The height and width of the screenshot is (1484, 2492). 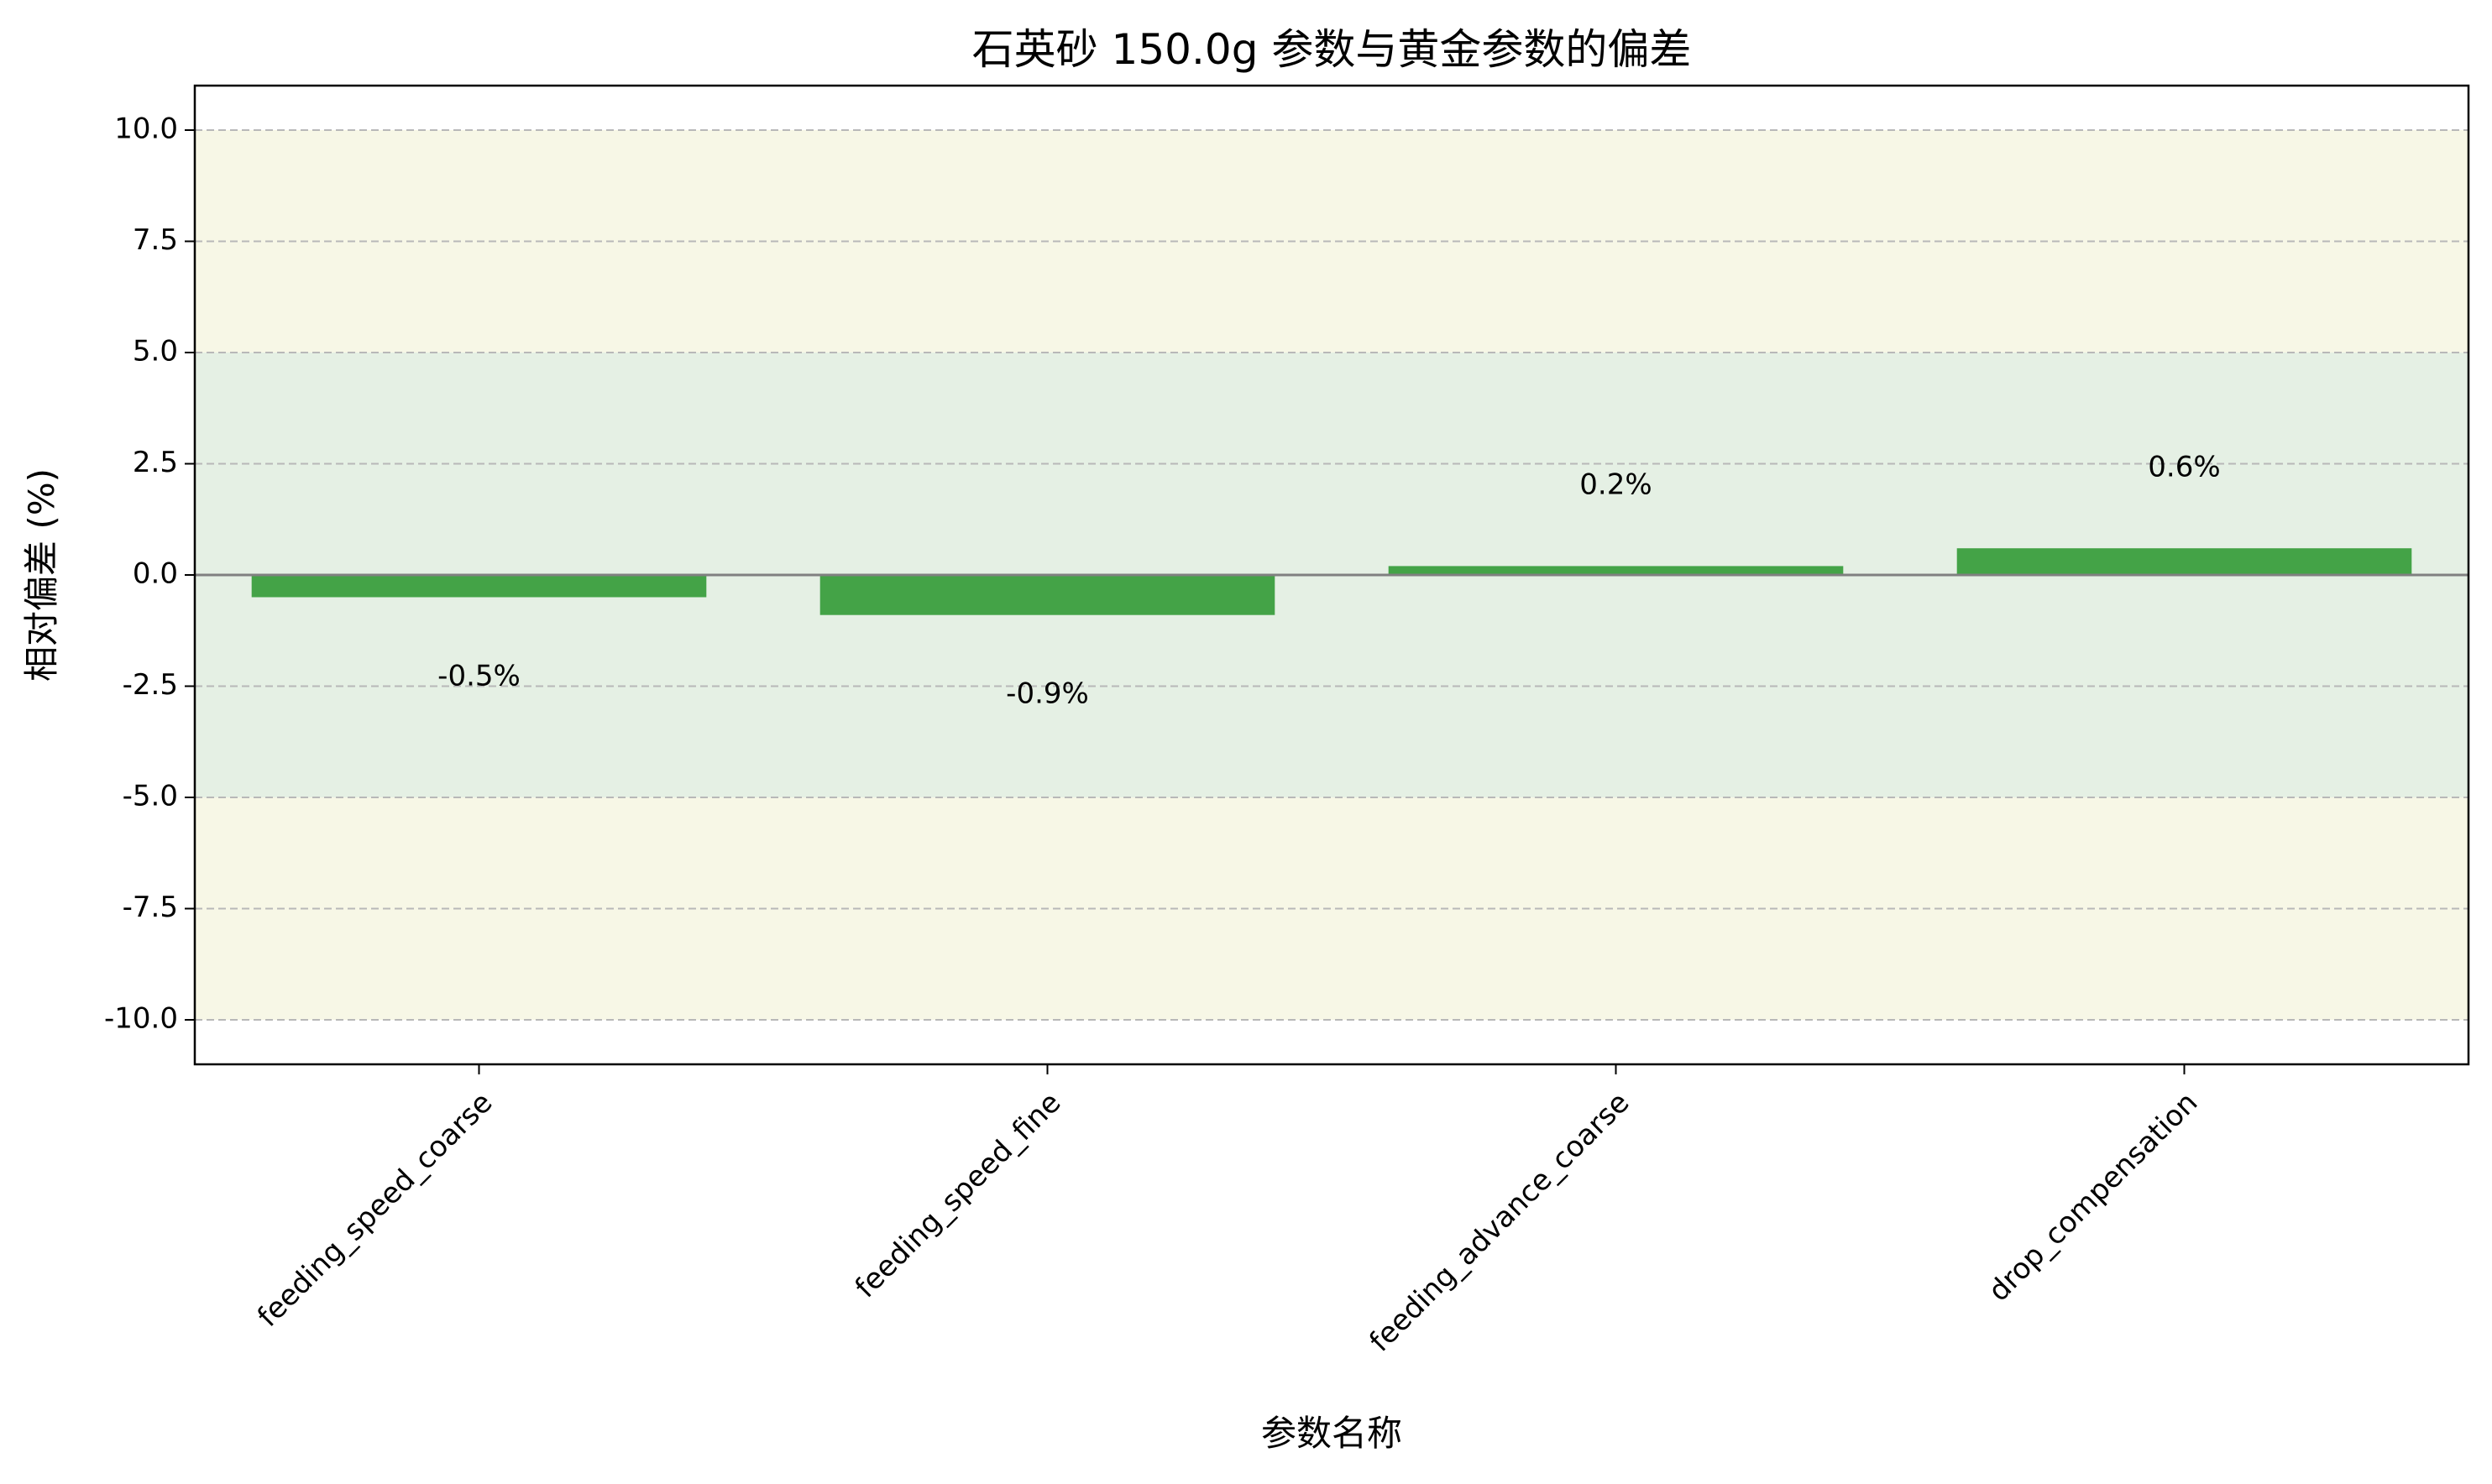 I want to click on data-label-3: 0.6%, so click(x=2184, y=466).